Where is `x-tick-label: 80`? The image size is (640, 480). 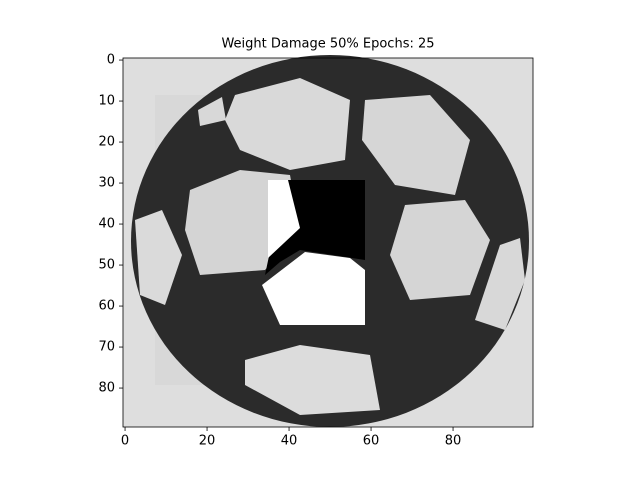
x-tick-label: 80 is located at coordinates (453, 441).